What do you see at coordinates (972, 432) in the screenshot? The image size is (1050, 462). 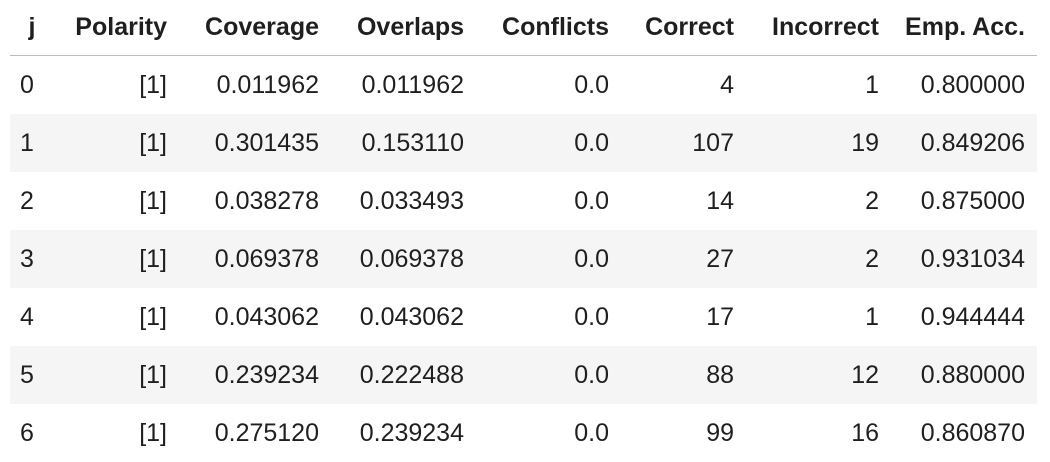 I see `emp-acc-cell: 0.860870` at bounding box center [972, 432].